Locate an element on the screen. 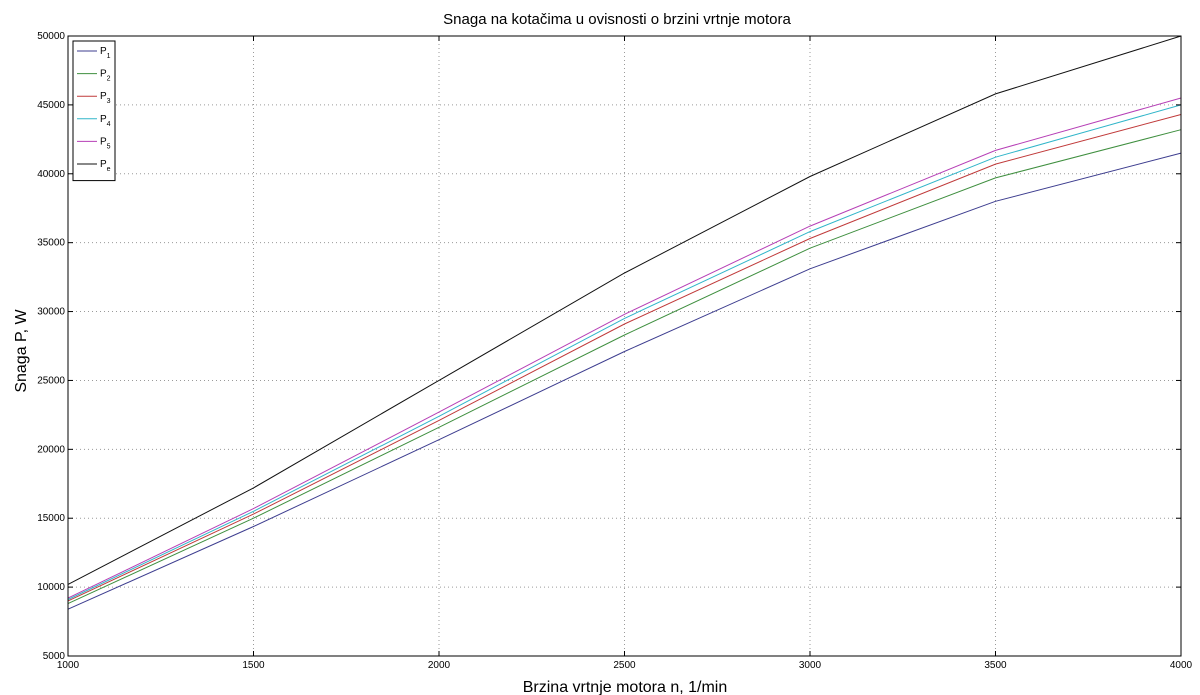 The height and width of the screenshot is (695, 1200). x-tick-label: 4000 is located at coordinates (1181, 665).